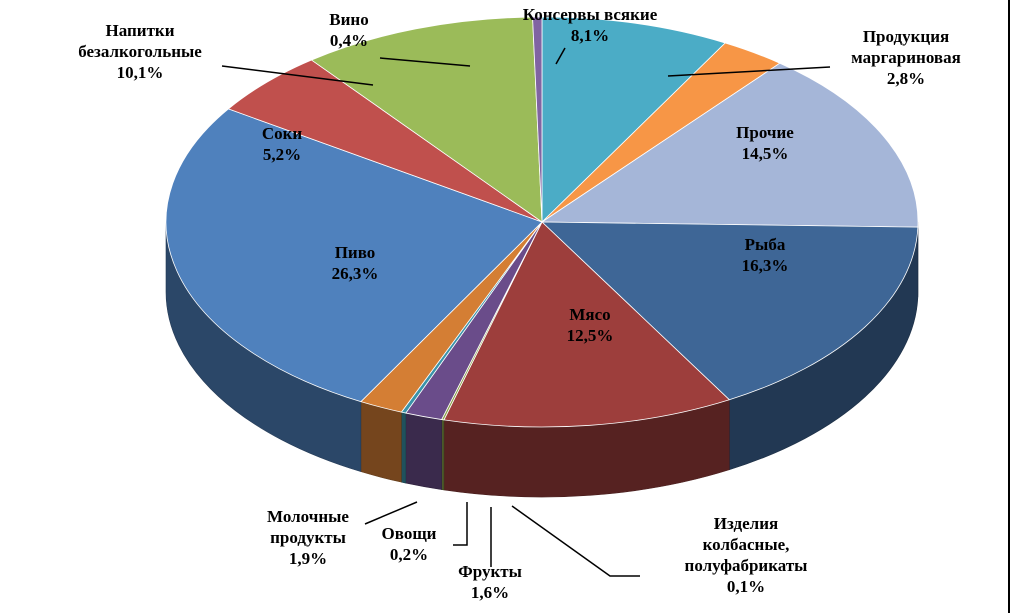  I want to click on data-label-8: Молочные продукты 1,9%, so click(308, 537).